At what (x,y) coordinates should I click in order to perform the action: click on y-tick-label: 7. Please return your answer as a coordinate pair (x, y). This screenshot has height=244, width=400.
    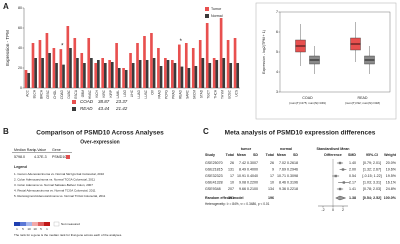
    Looking at the image, I should click on (277, 12).